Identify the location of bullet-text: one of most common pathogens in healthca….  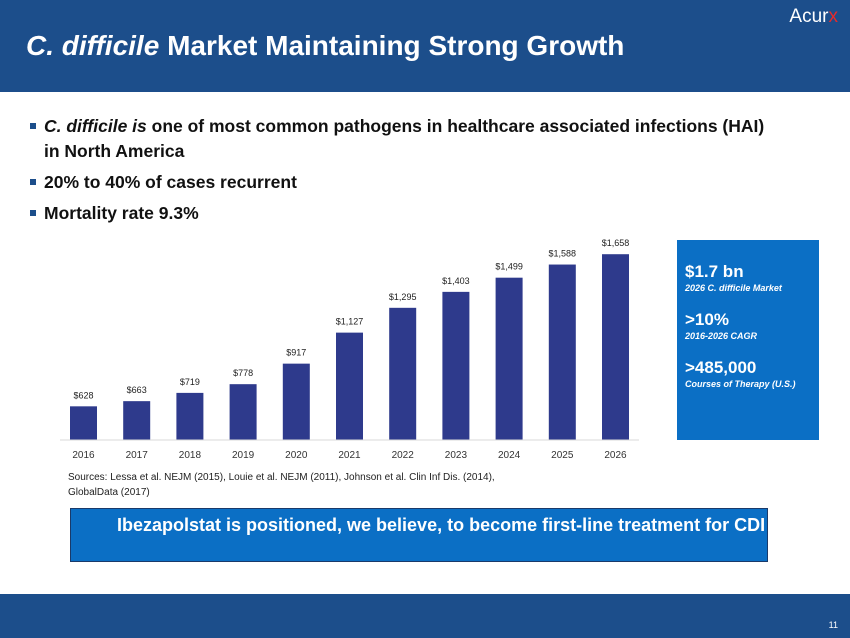
(404, 138).